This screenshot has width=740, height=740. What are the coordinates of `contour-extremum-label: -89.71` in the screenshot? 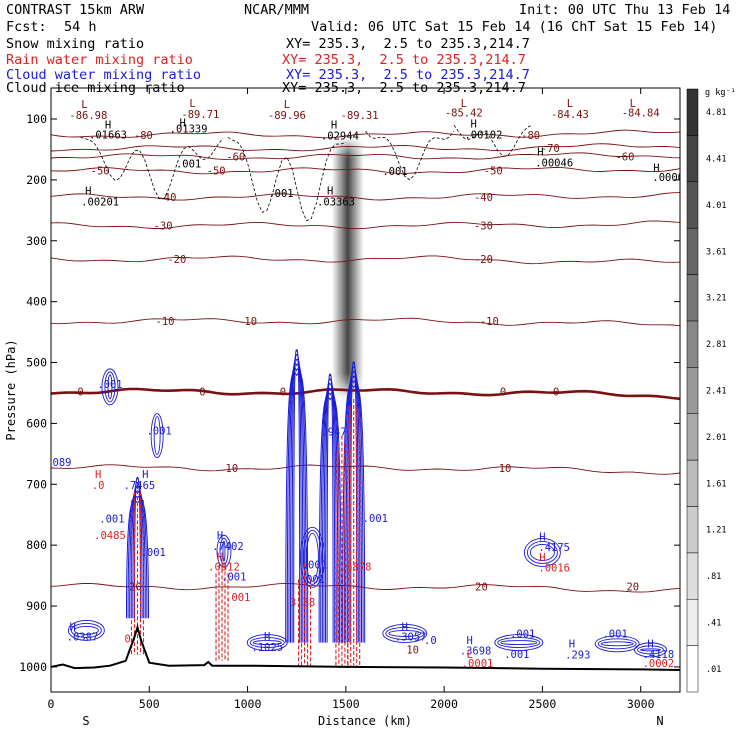 It's located at (200, 115).